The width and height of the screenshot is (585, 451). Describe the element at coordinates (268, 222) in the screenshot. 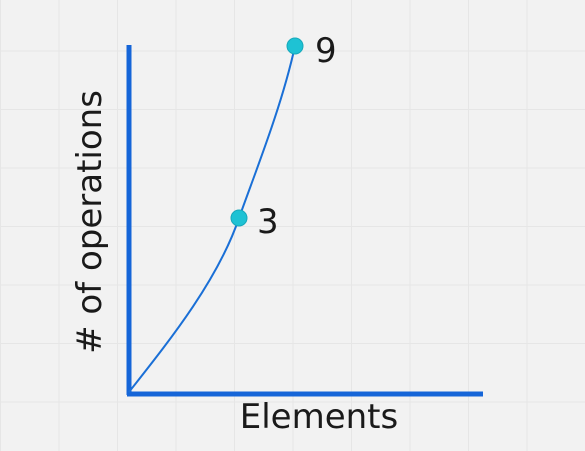

I see `point-label-3: 3` at that location.